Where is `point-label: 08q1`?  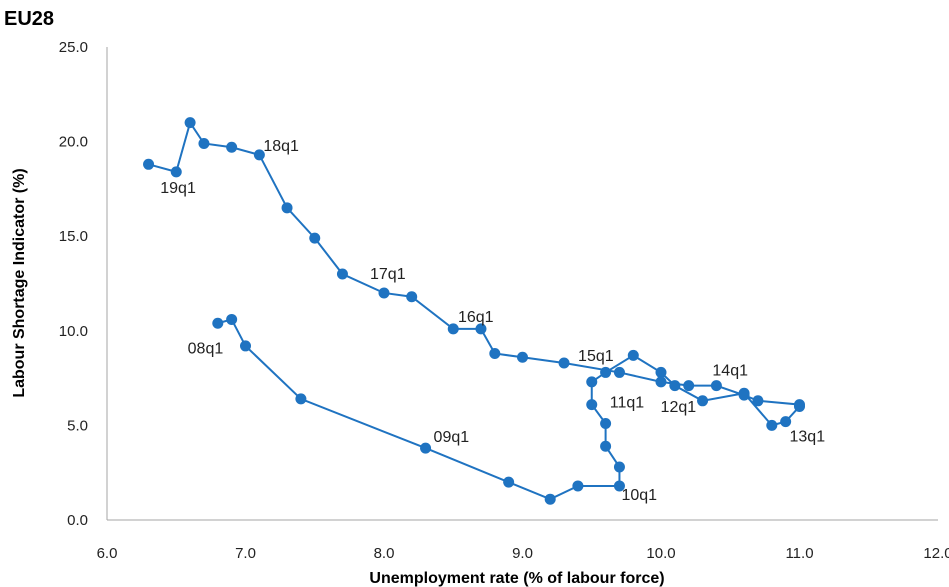
point-label: 08q1 is located at coordinates (206, 348).